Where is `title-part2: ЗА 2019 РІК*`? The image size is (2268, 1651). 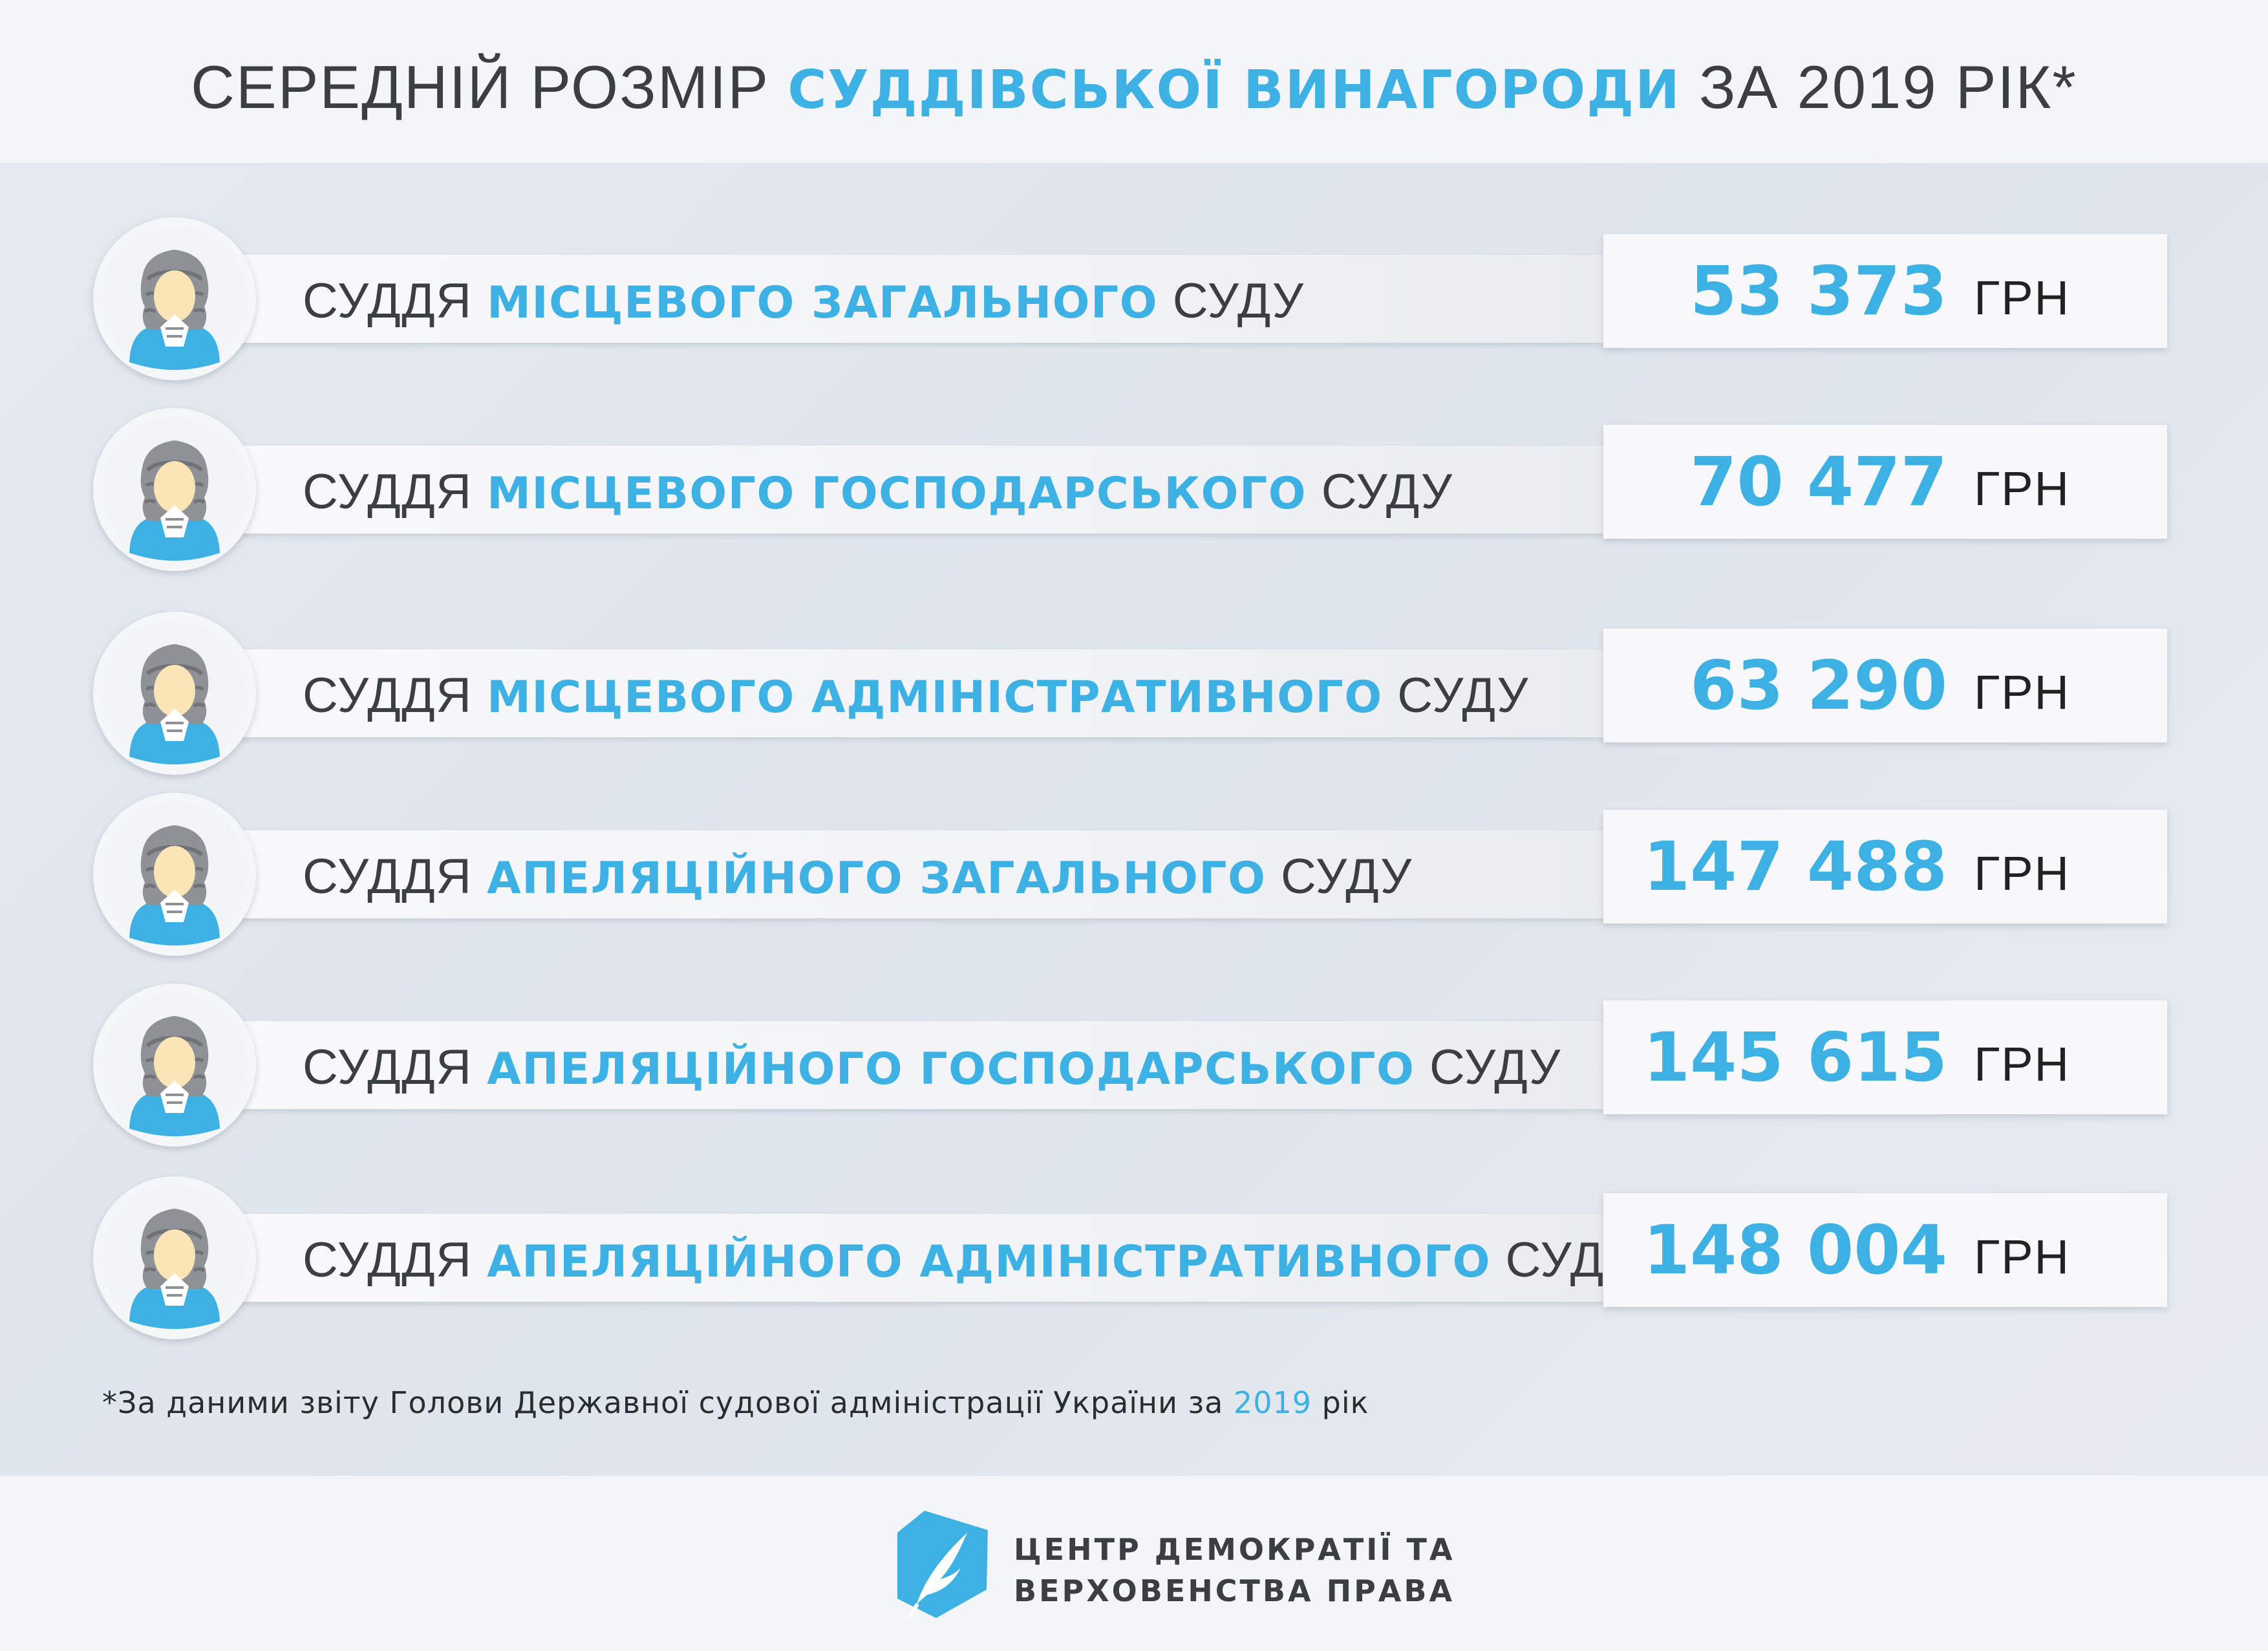 title-part2: ЗА 2019 РІК* is located at coordinates (1878, 87).